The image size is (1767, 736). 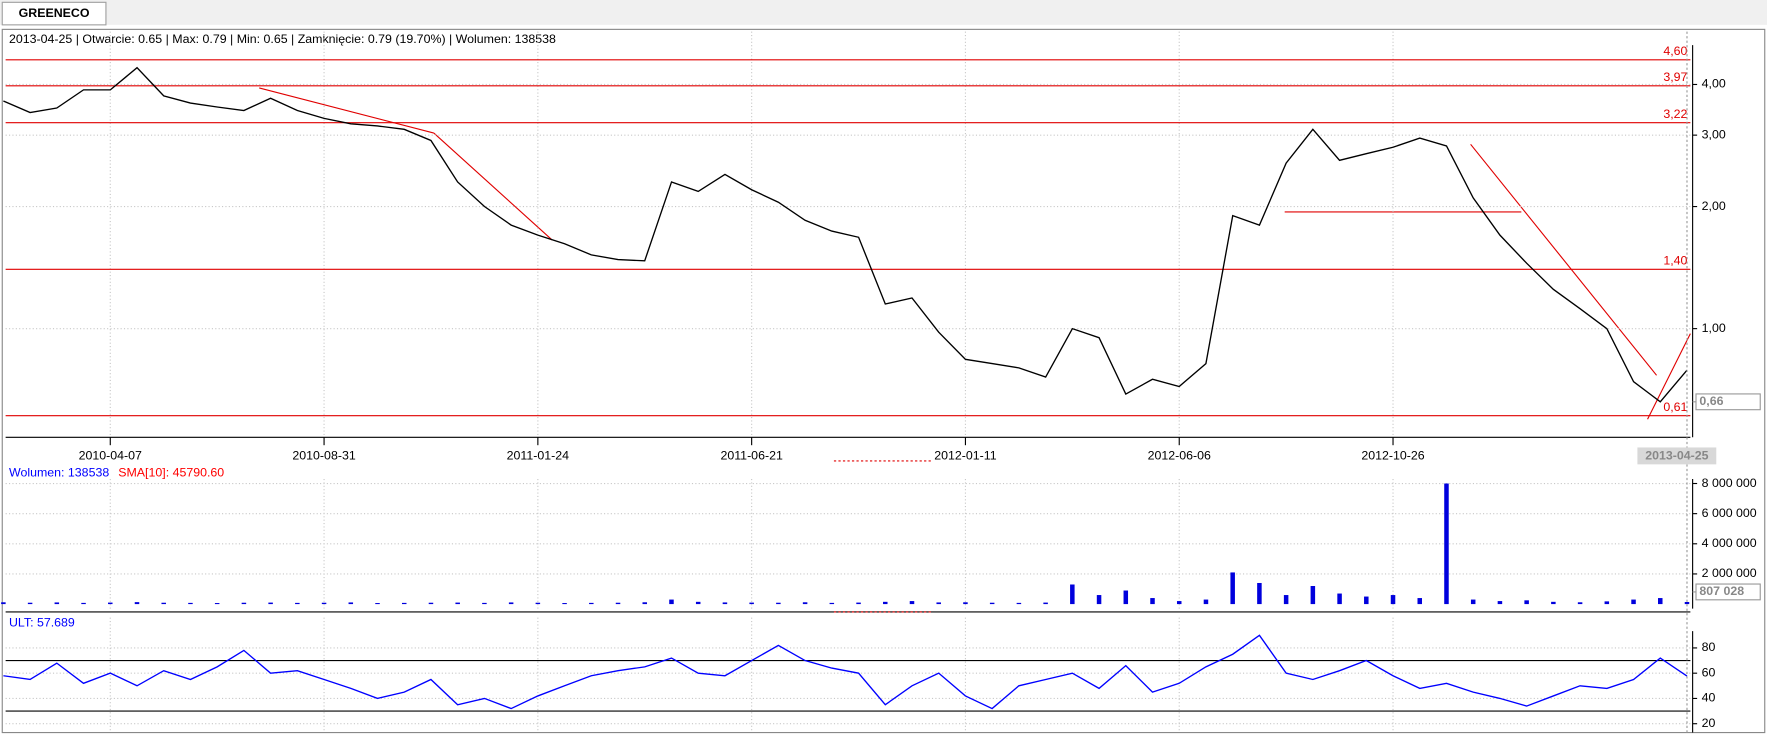 I want to click on x-tick-label: 2010-08-31, so click(x=323, y=456).